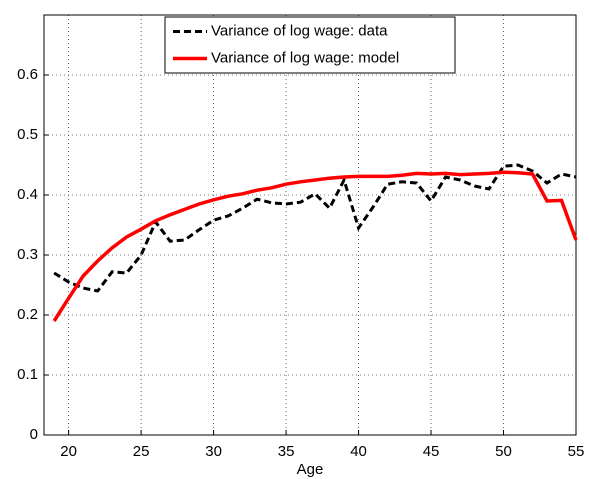 The height and width of the screenshot is (479, 589). I want to click on x-tick-label: 50, so click(503, 451).